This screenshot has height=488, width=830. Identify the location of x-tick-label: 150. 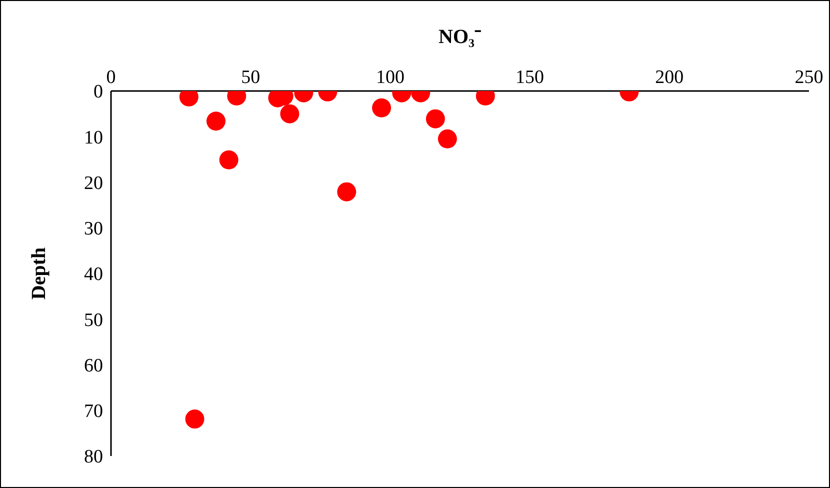
(530, 77).